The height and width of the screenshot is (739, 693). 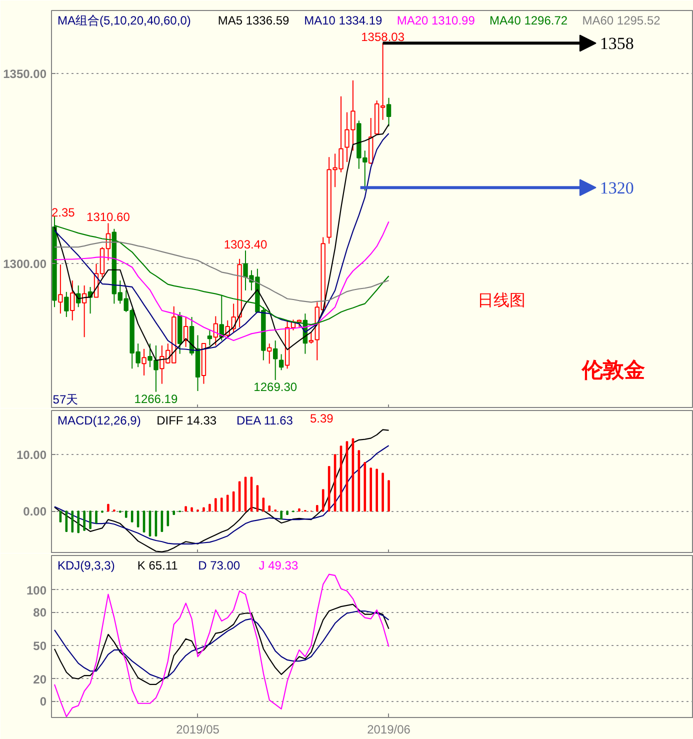 What do you see at coordinates (157, 565) in the screenshot?
I see `text: K 65.11` at bounding box center [157, 565].